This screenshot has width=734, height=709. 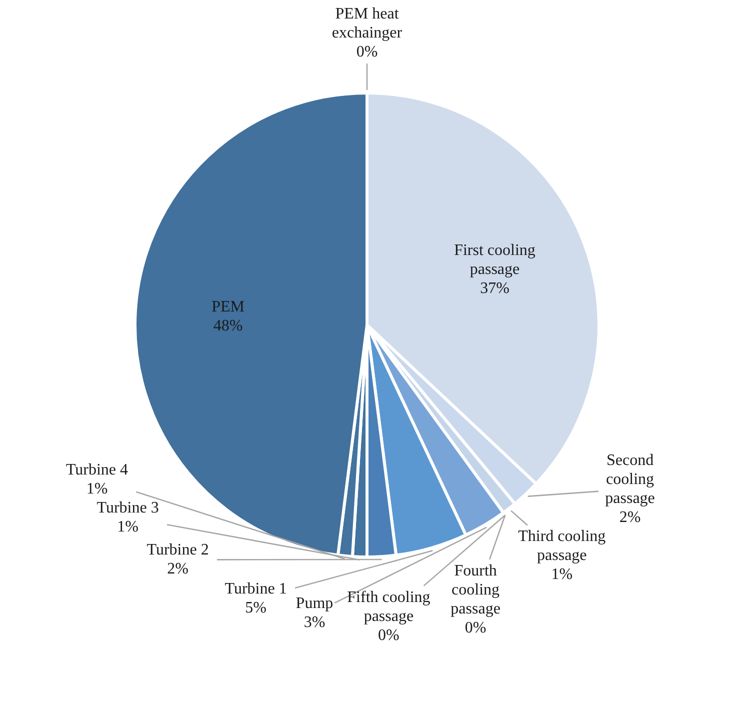 I want to click on slice-label: Turbine 4, so click(x=97, y=469).